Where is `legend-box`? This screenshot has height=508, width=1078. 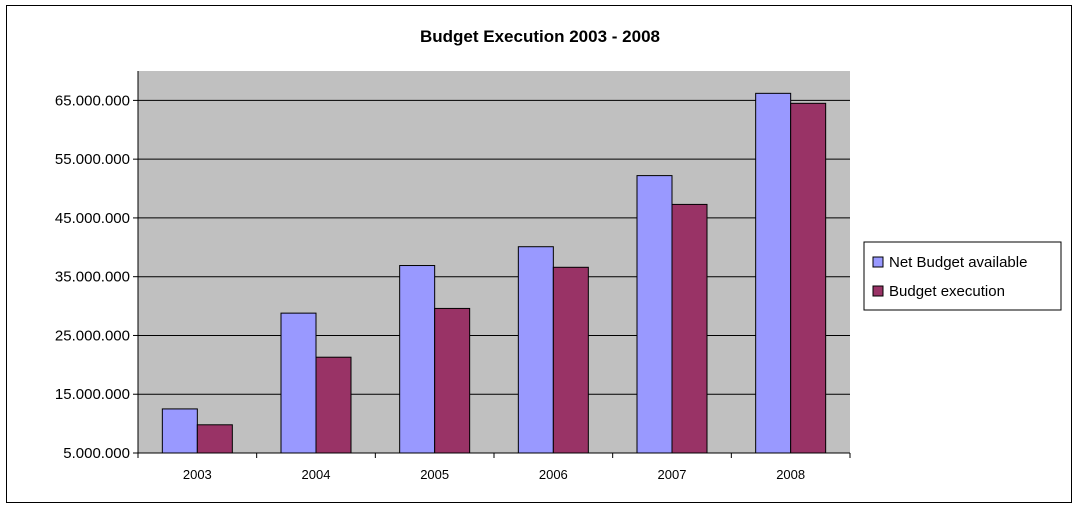 legend-box is located at coordinates (962, 276).